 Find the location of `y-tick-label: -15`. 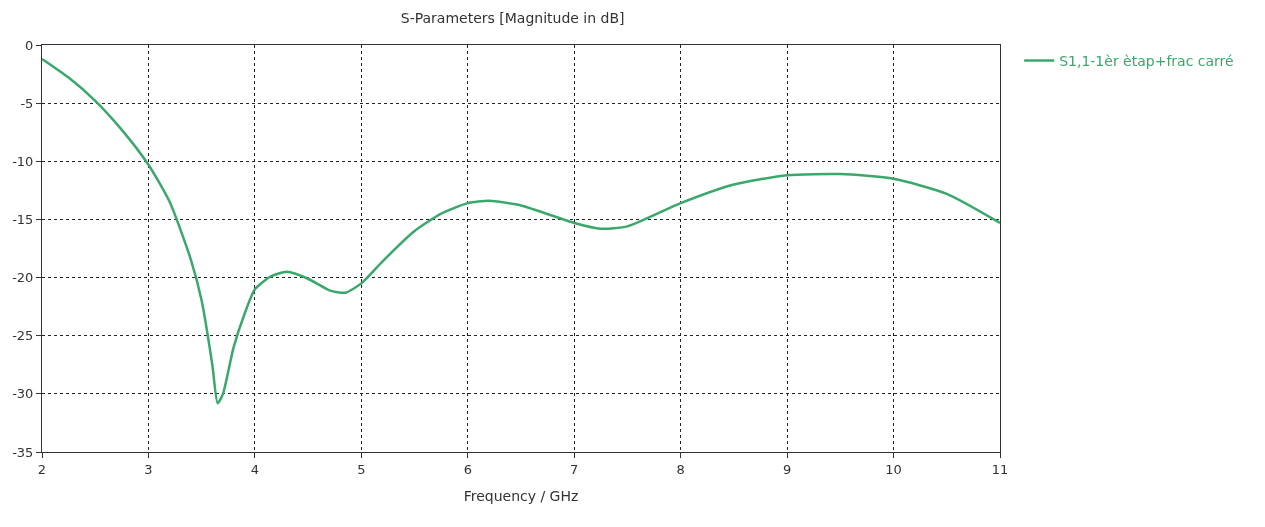

y-tick-label: -15 is located at coordinates (23, 219).